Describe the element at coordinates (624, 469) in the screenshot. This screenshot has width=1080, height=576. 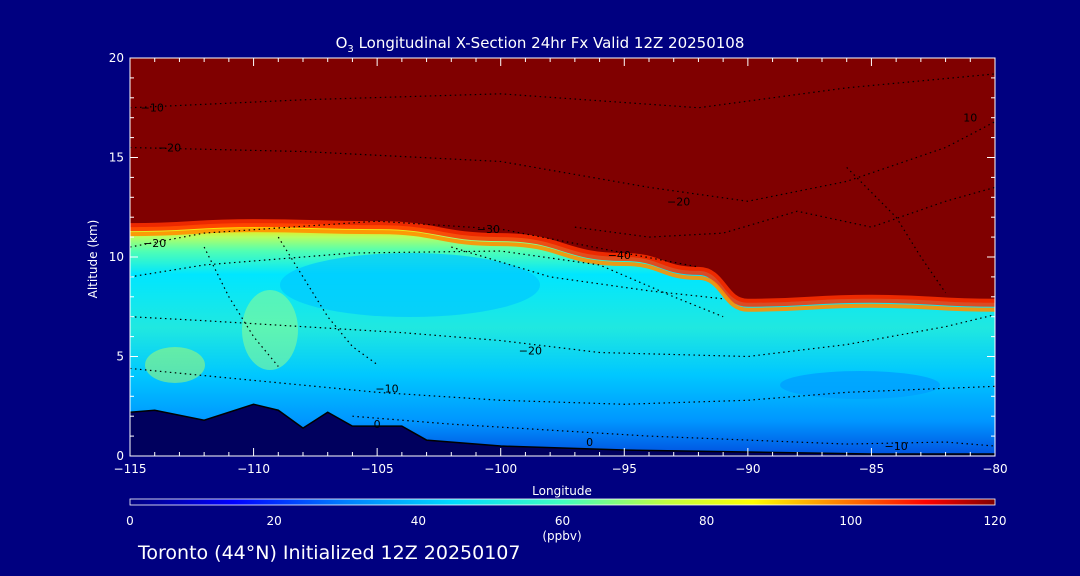
I see `x-tick-label-4: −95` at that location.